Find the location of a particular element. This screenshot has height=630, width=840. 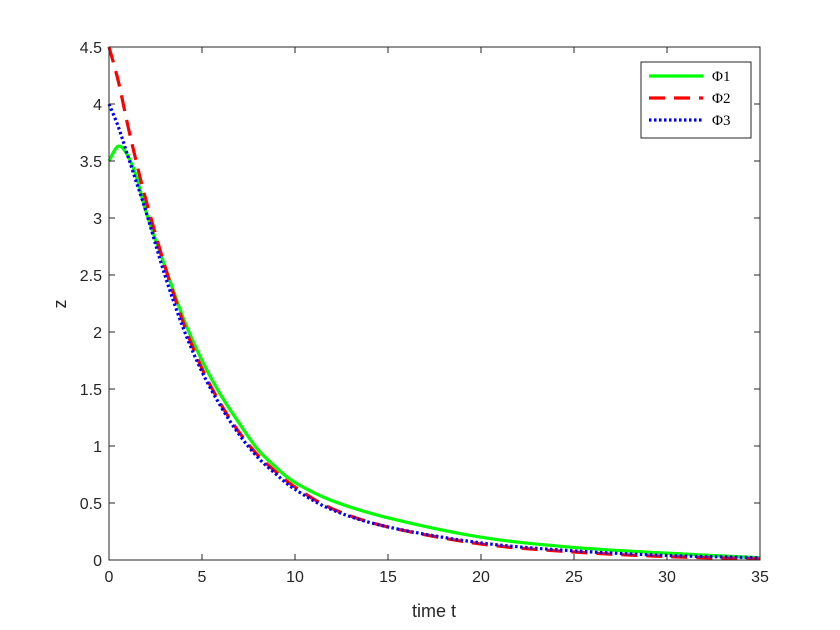

legend-label-phi2: Φ2 is located at coordinates (721, 99).